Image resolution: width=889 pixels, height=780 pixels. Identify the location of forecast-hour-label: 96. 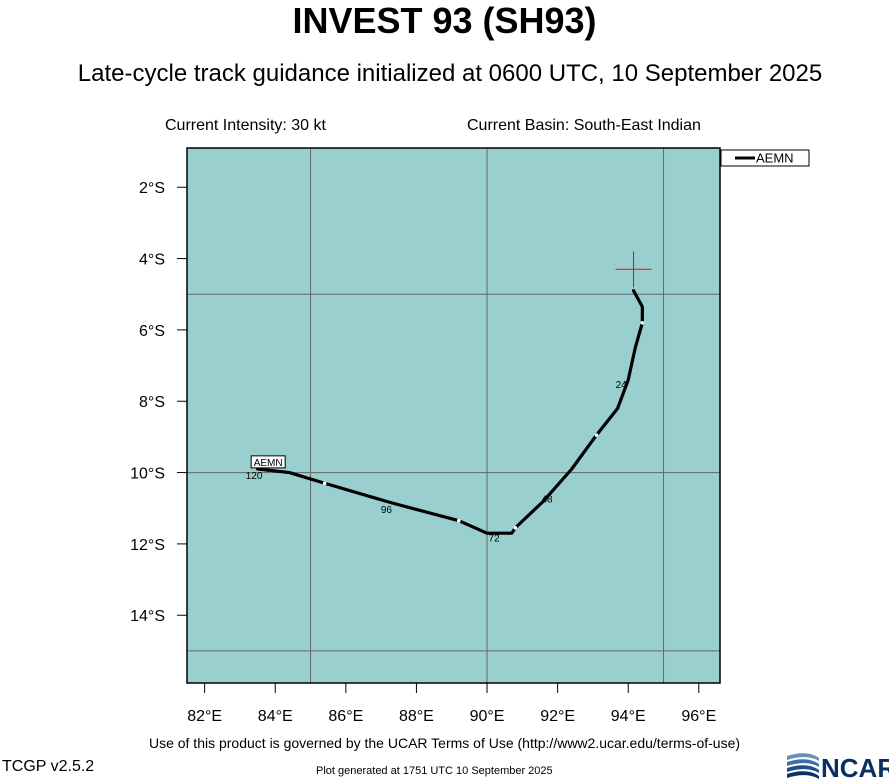
(387, 510).